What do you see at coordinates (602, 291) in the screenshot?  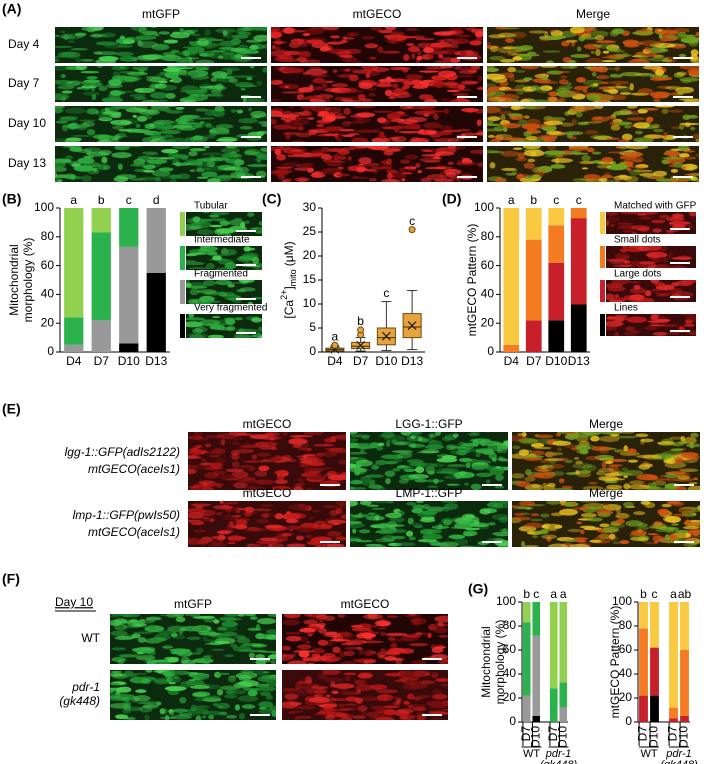 I see `legend-swatch` at bounding box center [602, 291].